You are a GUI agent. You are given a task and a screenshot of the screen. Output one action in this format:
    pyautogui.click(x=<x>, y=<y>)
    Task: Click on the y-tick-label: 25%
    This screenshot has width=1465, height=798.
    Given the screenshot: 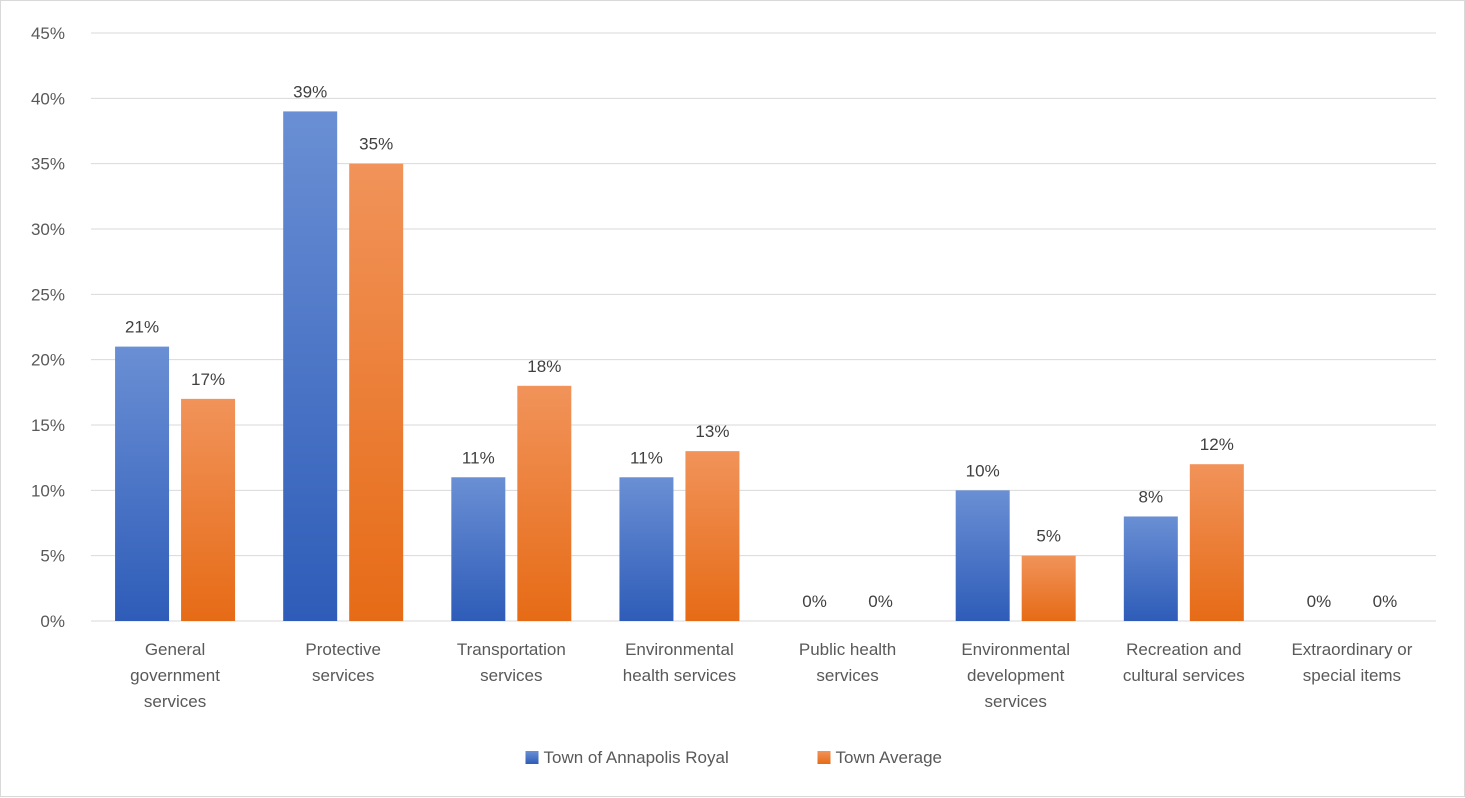 What is the action you would take?
    pyautogui.click(x=48, y=294)
    